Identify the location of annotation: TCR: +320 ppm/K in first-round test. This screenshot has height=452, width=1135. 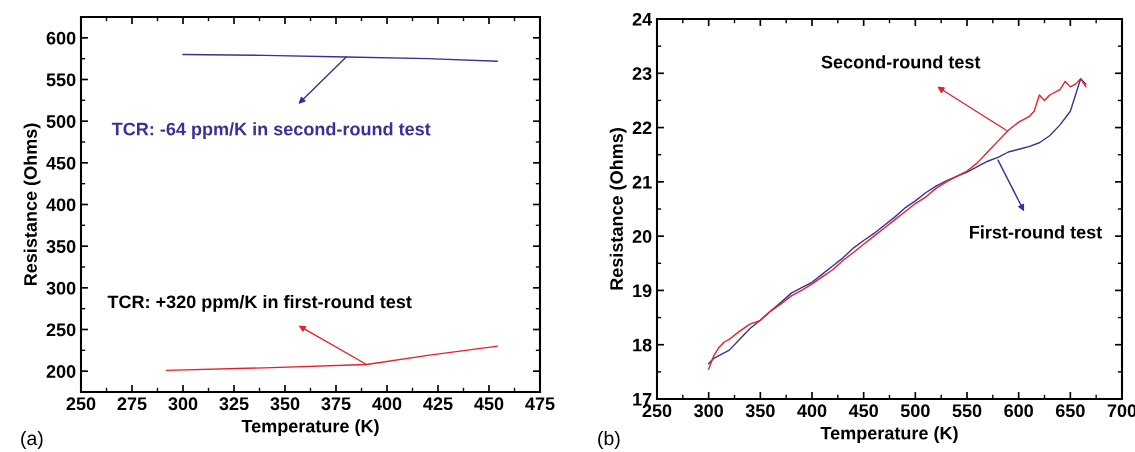
(259, 303).